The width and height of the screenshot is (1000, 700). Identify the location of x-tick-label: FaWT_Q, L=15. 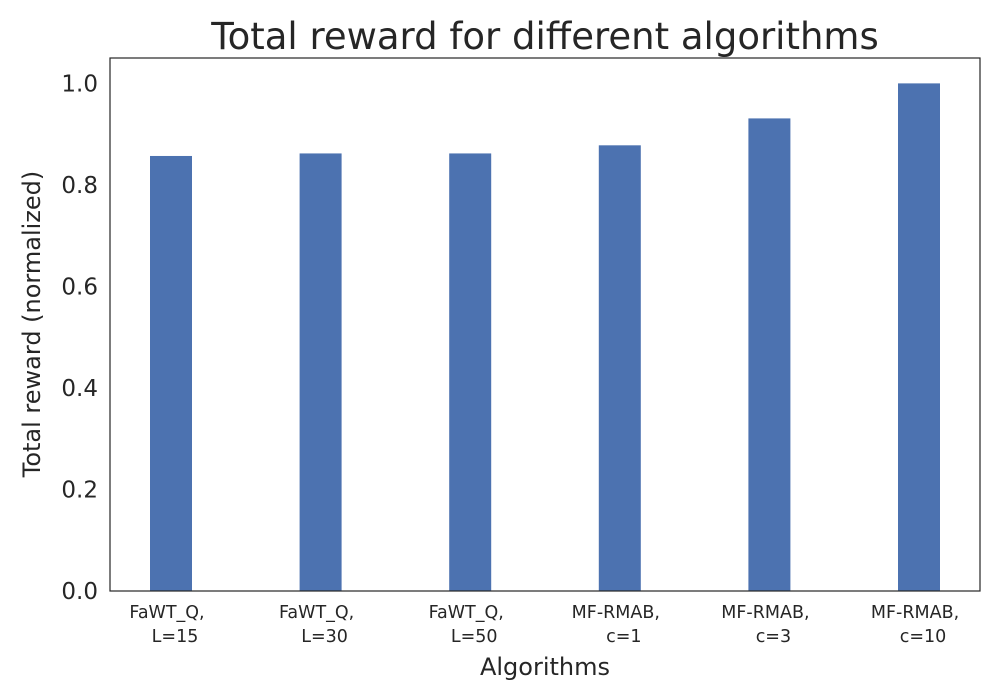
(166, 625).